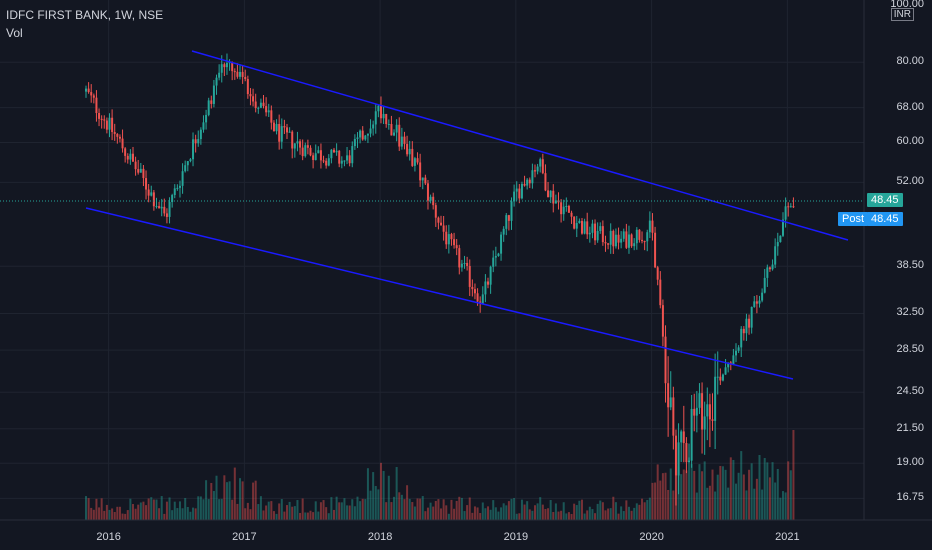  Describe the element at coordinates (85, 15) in the screenshot. I see `symbol-title: IDFC FIRST BANK, 1W, NSE` at that location.